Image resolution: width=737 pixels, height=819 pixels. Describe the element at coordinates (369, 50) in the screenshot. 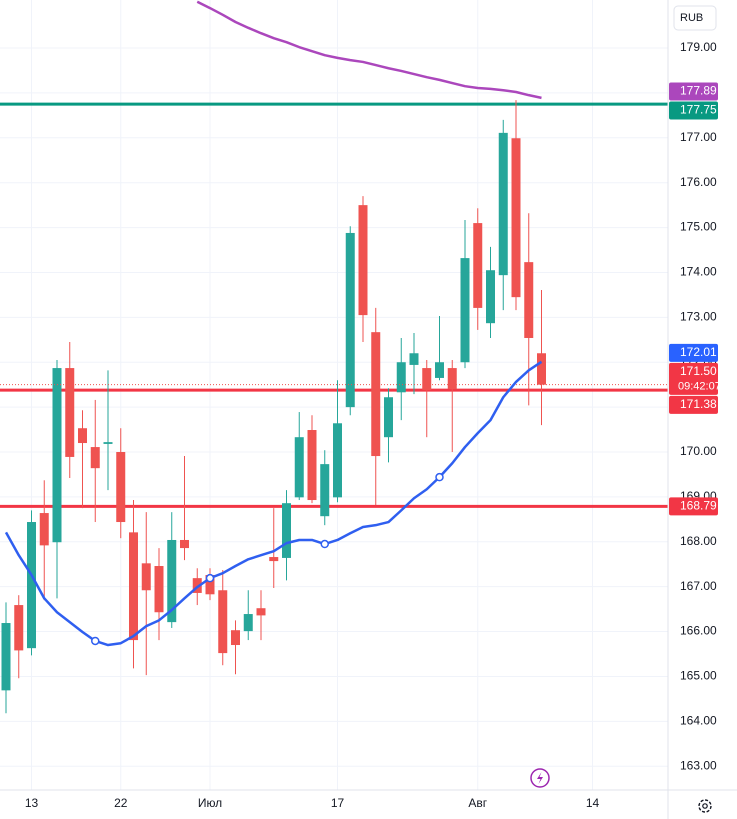

I see `indicator-line` at that location.